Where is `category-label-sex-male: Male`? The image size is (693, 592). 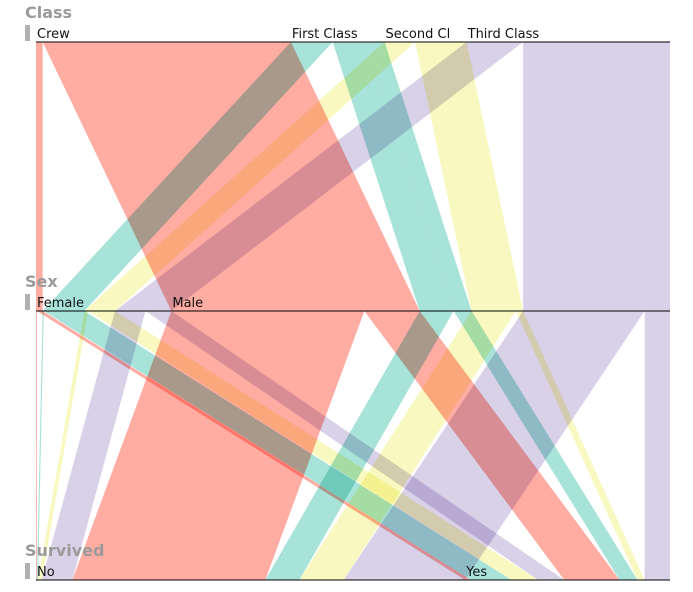
category-label-sex-male: Male is located at coordinates (187, 303).